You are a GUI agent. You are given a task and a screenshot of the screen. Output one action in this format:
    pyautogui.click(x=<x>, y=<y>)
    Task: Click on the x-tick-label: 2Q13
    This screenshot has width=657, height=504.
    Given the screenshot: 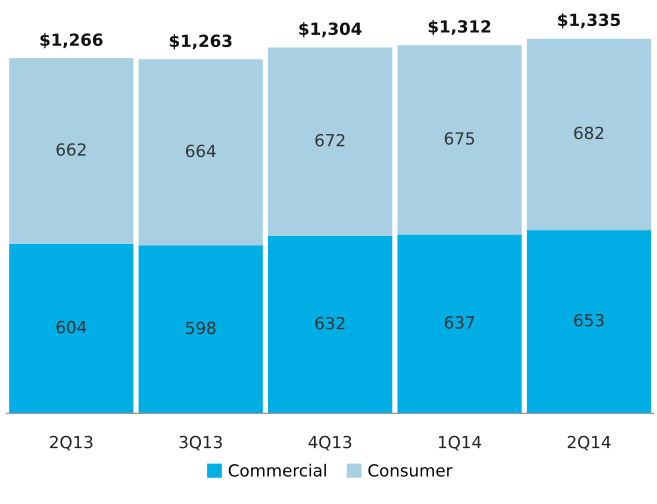 What is the action you would take?
    pyautogui.click(x=71, y=443)
    